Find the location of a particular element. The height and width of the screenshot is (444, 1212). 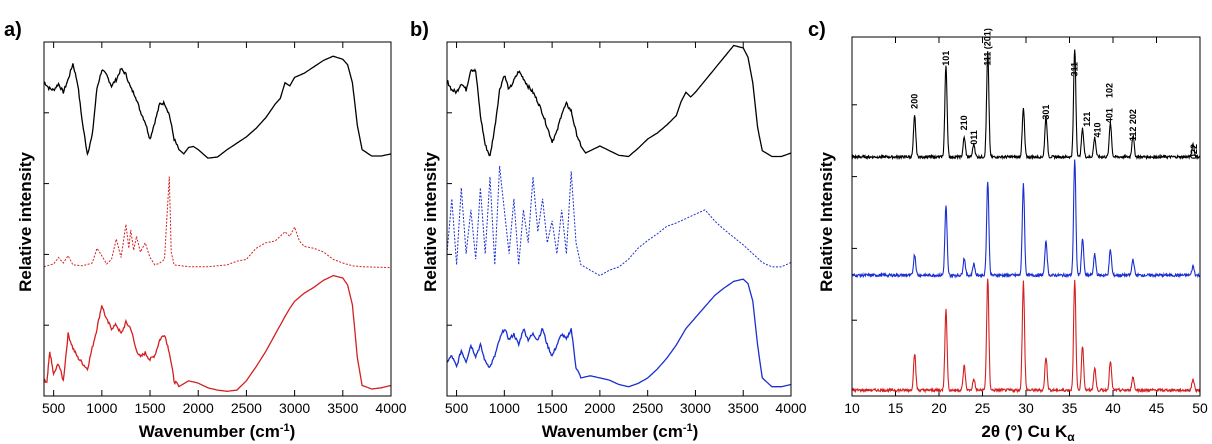

peak-label: 101 is located at coordinates (946, 58).